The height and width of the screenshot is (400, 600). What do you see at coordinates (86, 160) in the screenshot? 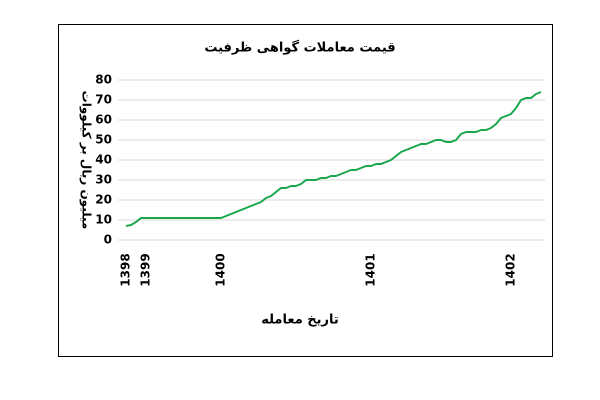
I see `y-axis-title: میلیون ریال بر کیلووات` at bounding box center [86, 160].